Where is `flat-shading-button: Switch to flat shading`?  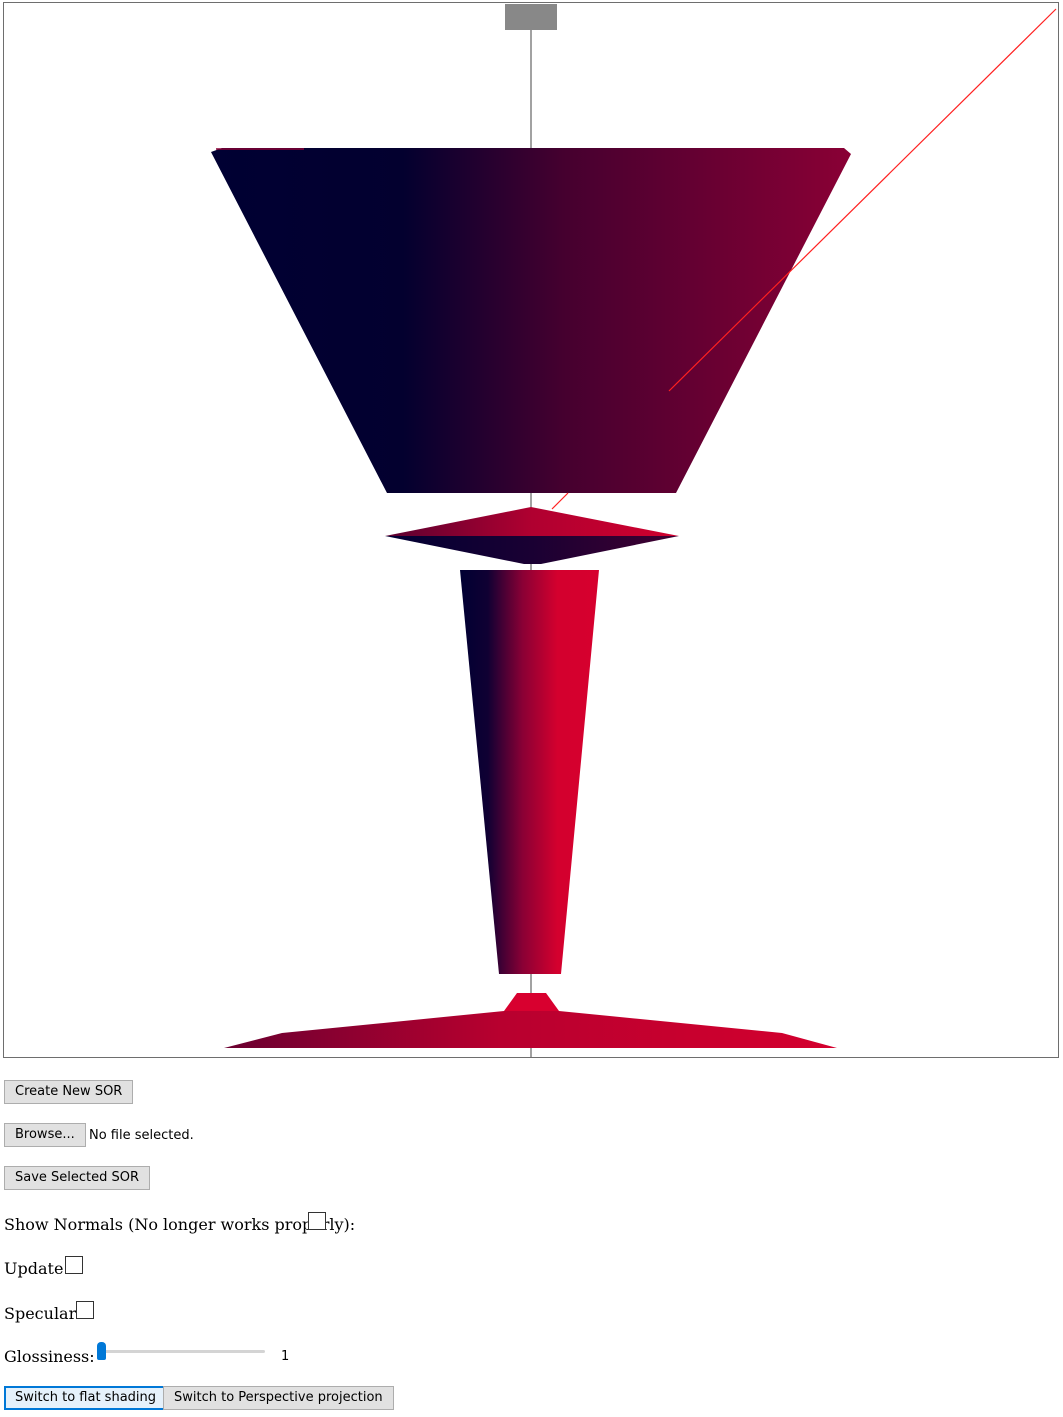
flat-shading-button: Switch to flat shading is located at coordinates (86, 1398).